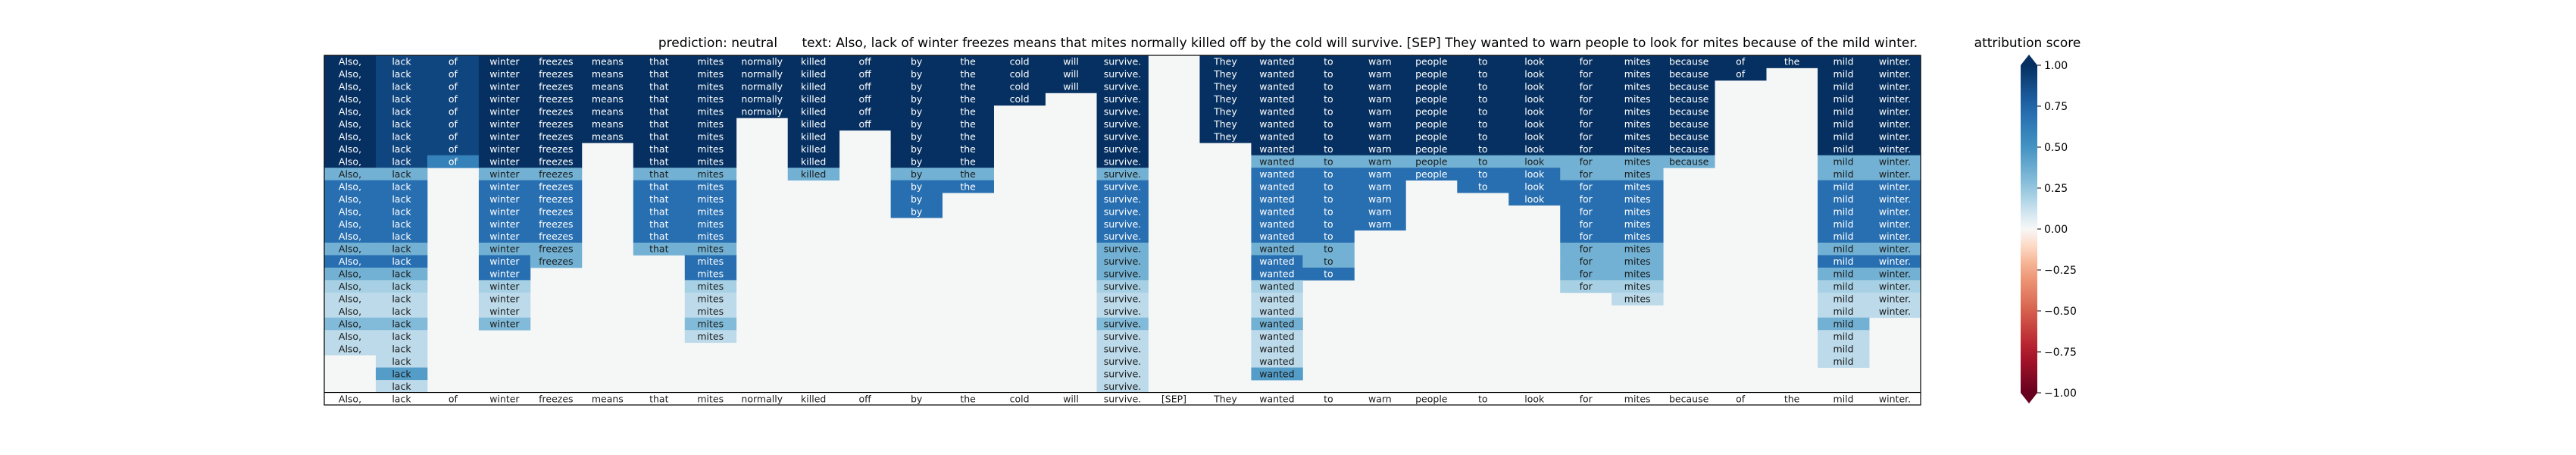  Describe the element at coordinates (350, 124) in the screenshot. I see `heatmap-token-label: Also,` at that location.